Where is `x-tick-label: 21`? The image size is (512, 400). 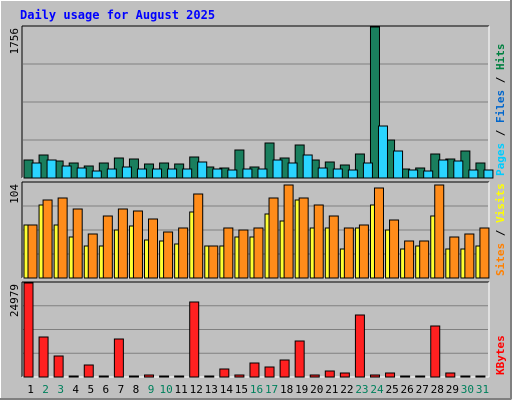 x-tick-label: 21 is located at coordinates (331, 389).